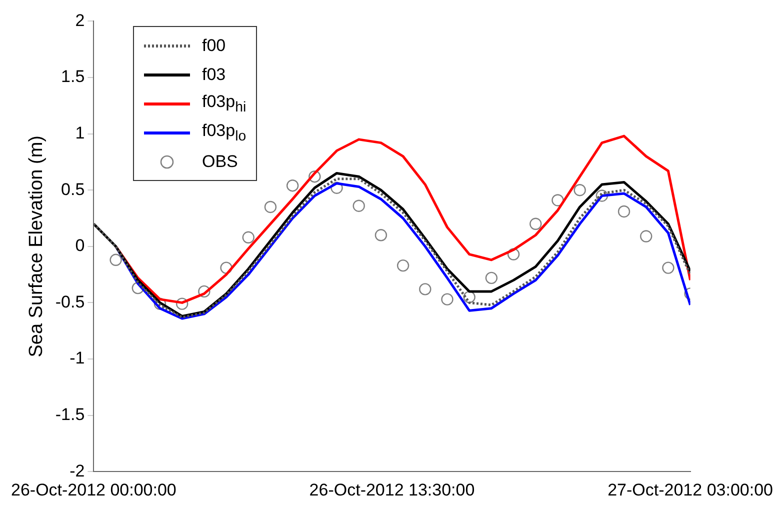 The image size is (784, 517). Describe the element at coordinates (224, 132) in the screenshot. I see `legend-label: f03p$_{lo}$` at that location.